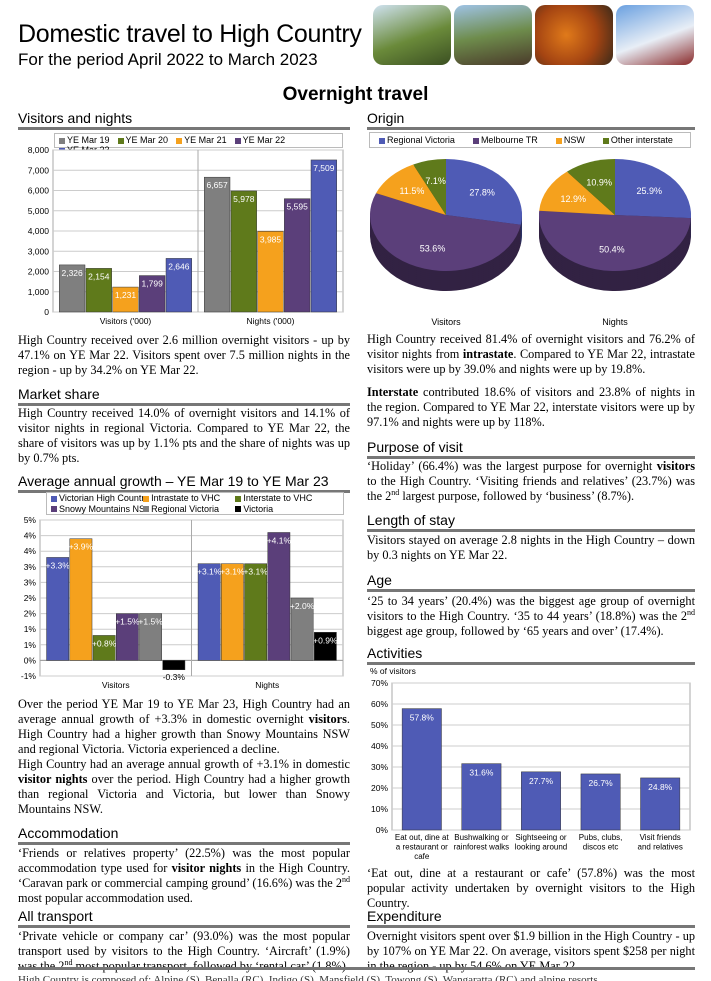 The width and height of the screenshot is (711, 981). What do you see at coordinates (615, 322) in the screenshot?
I see `pie-title: Nights` at bounding box center [615, 322].